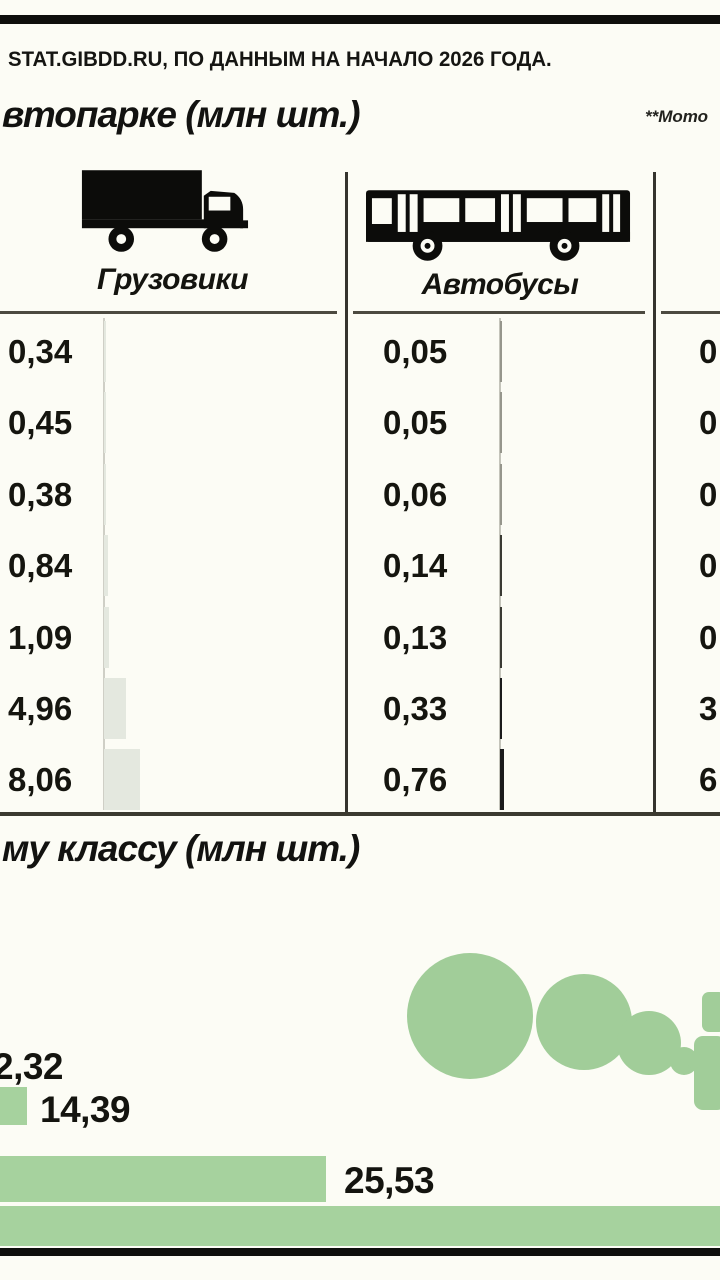 This screenshot has width=720, height=1280. I want to click on value-buses: 0,13, so click(415, 637).